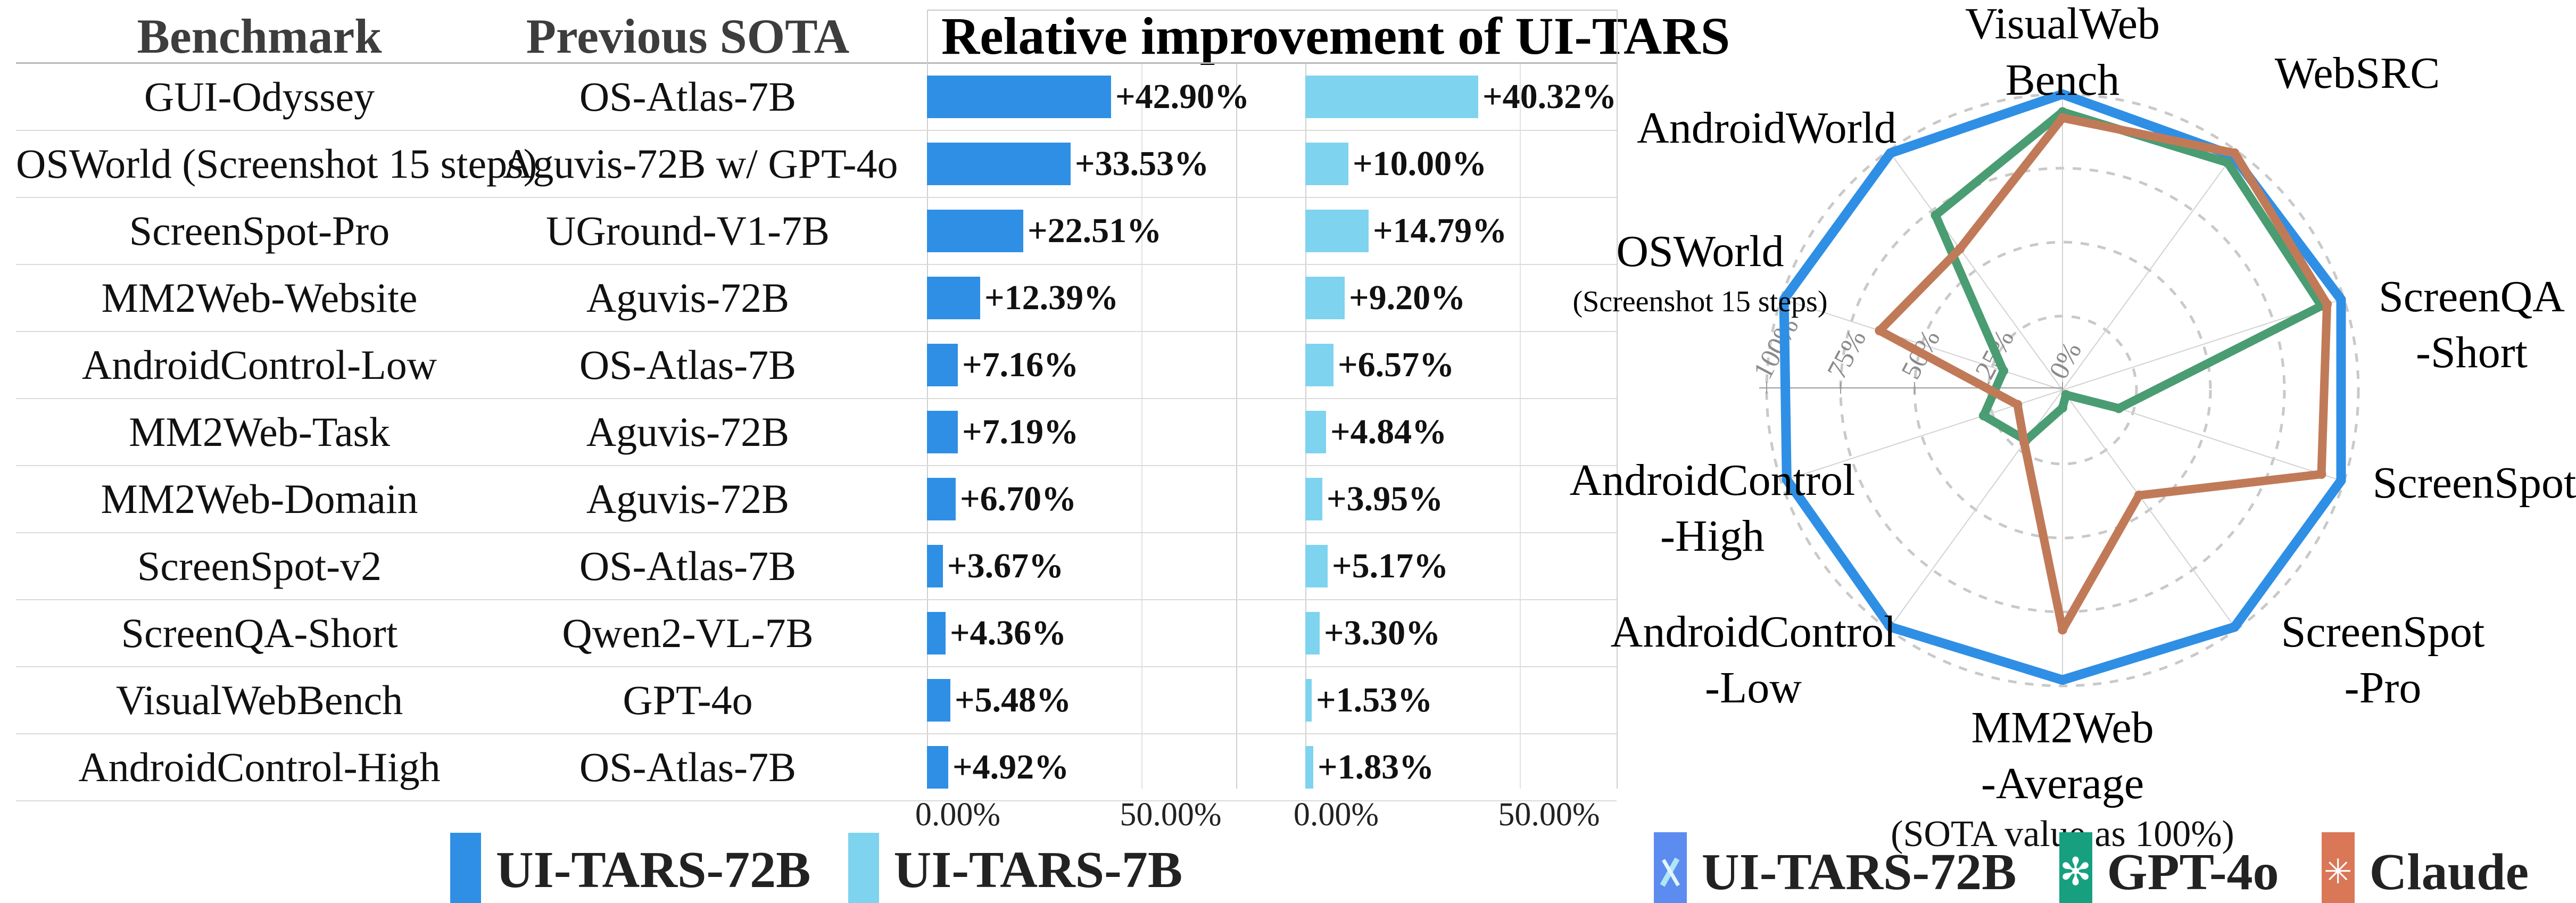 The width and height of the screenshot is (2576, 903). What do you see at coordinates (1141, 427) in the screenshot?
I see `gridline-50pct-72b` at bounding box center [1141, 427].